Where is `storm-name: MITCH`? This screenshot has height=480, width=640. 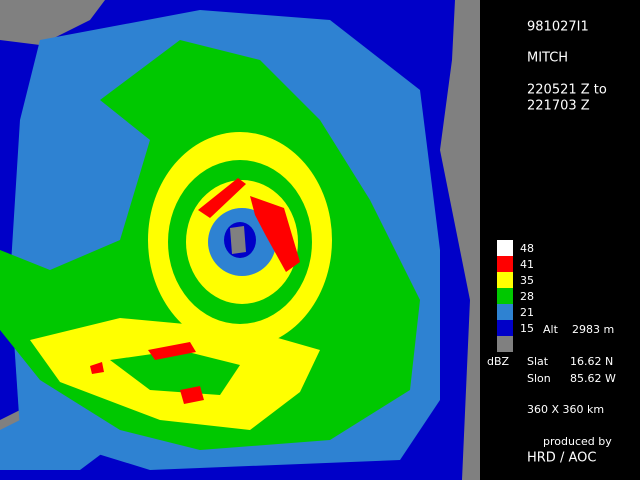
storm-name: MITCH is located at coordinates (547, 58).